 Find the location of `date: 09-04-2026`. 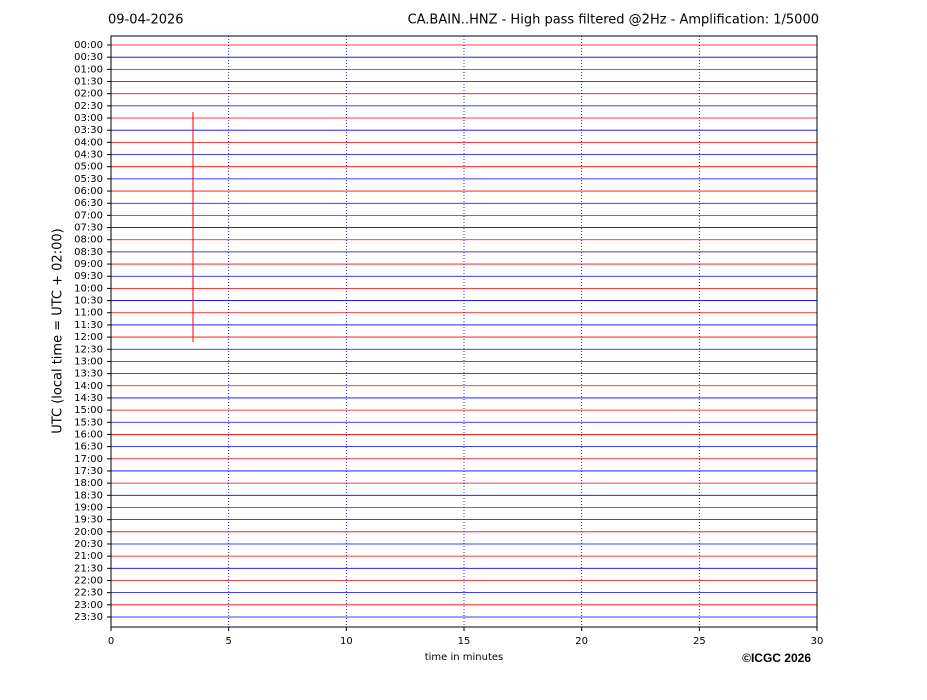

date: 09-04-2026 is located at coordinates (146, 20).